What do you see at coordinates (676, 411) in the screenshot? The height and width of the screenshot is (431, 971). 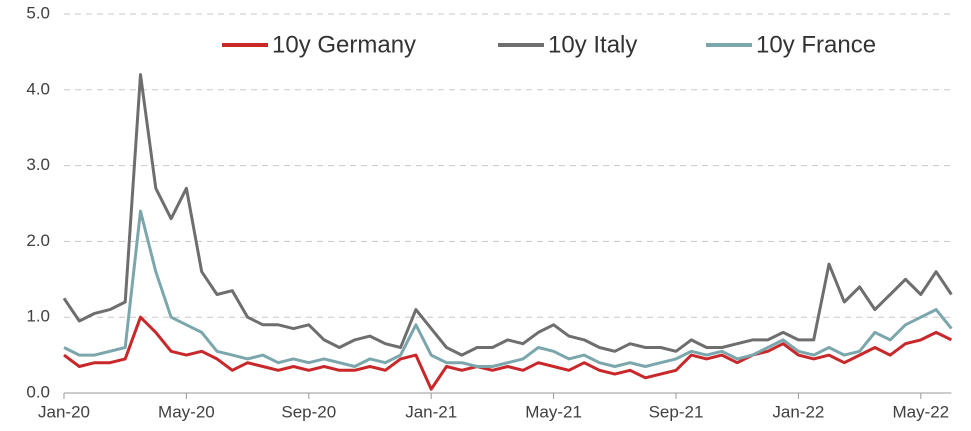 I see `x-tick-label: Sep-21` at bounding box center [676, 411].